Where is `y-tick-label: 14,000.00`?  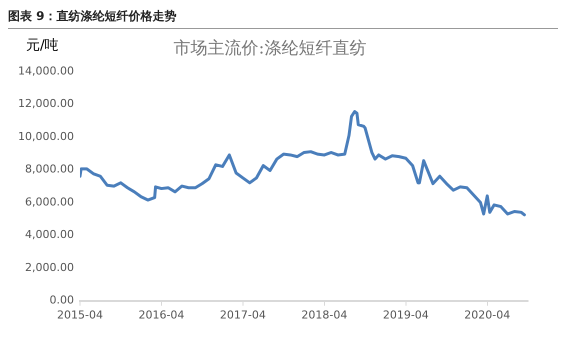
y-tick-label: 14,000.00 is located at coordinates (46, 71).